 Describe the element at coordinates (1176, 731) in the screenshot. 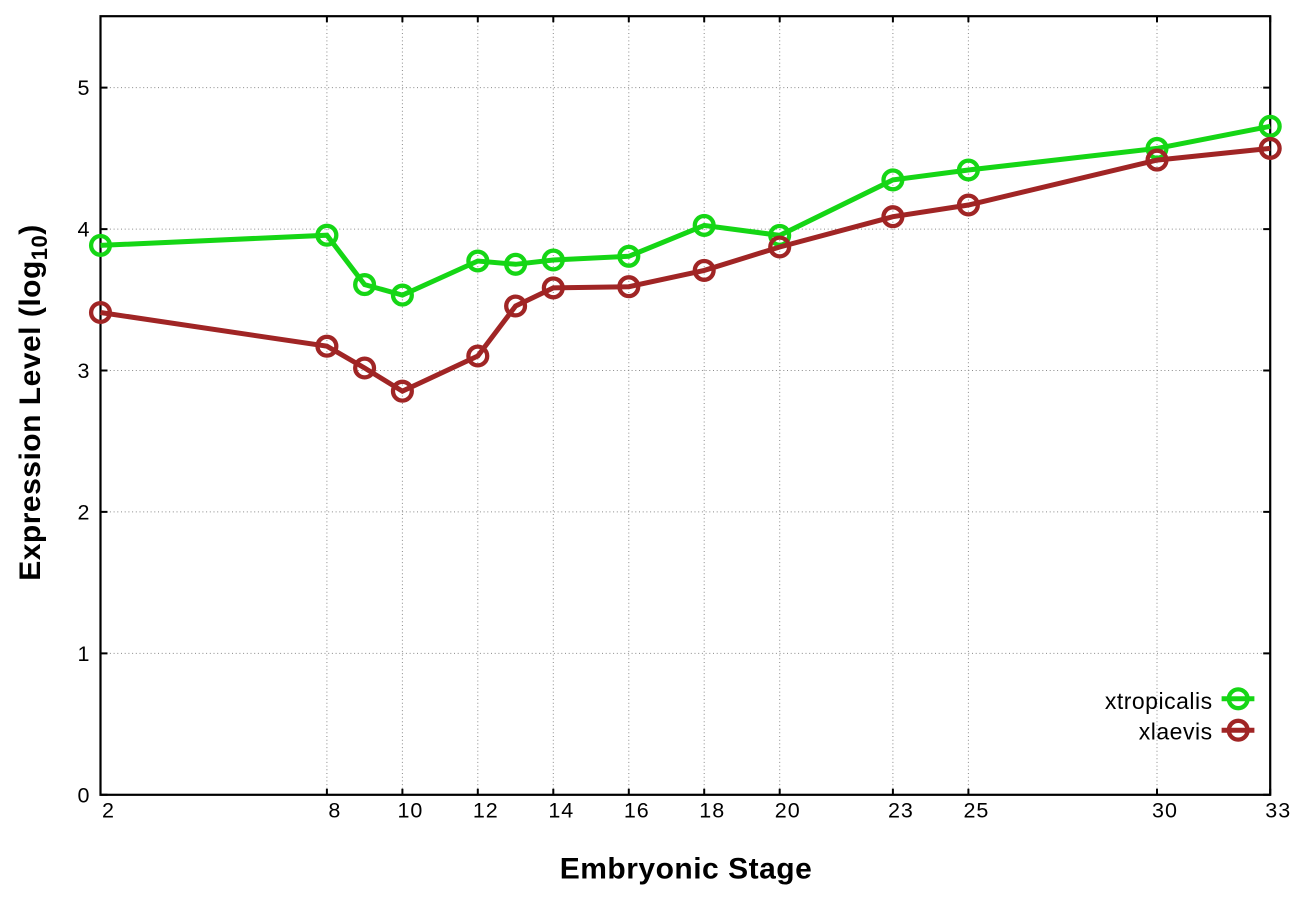

I see `svg-text: xlaevis` at that location.